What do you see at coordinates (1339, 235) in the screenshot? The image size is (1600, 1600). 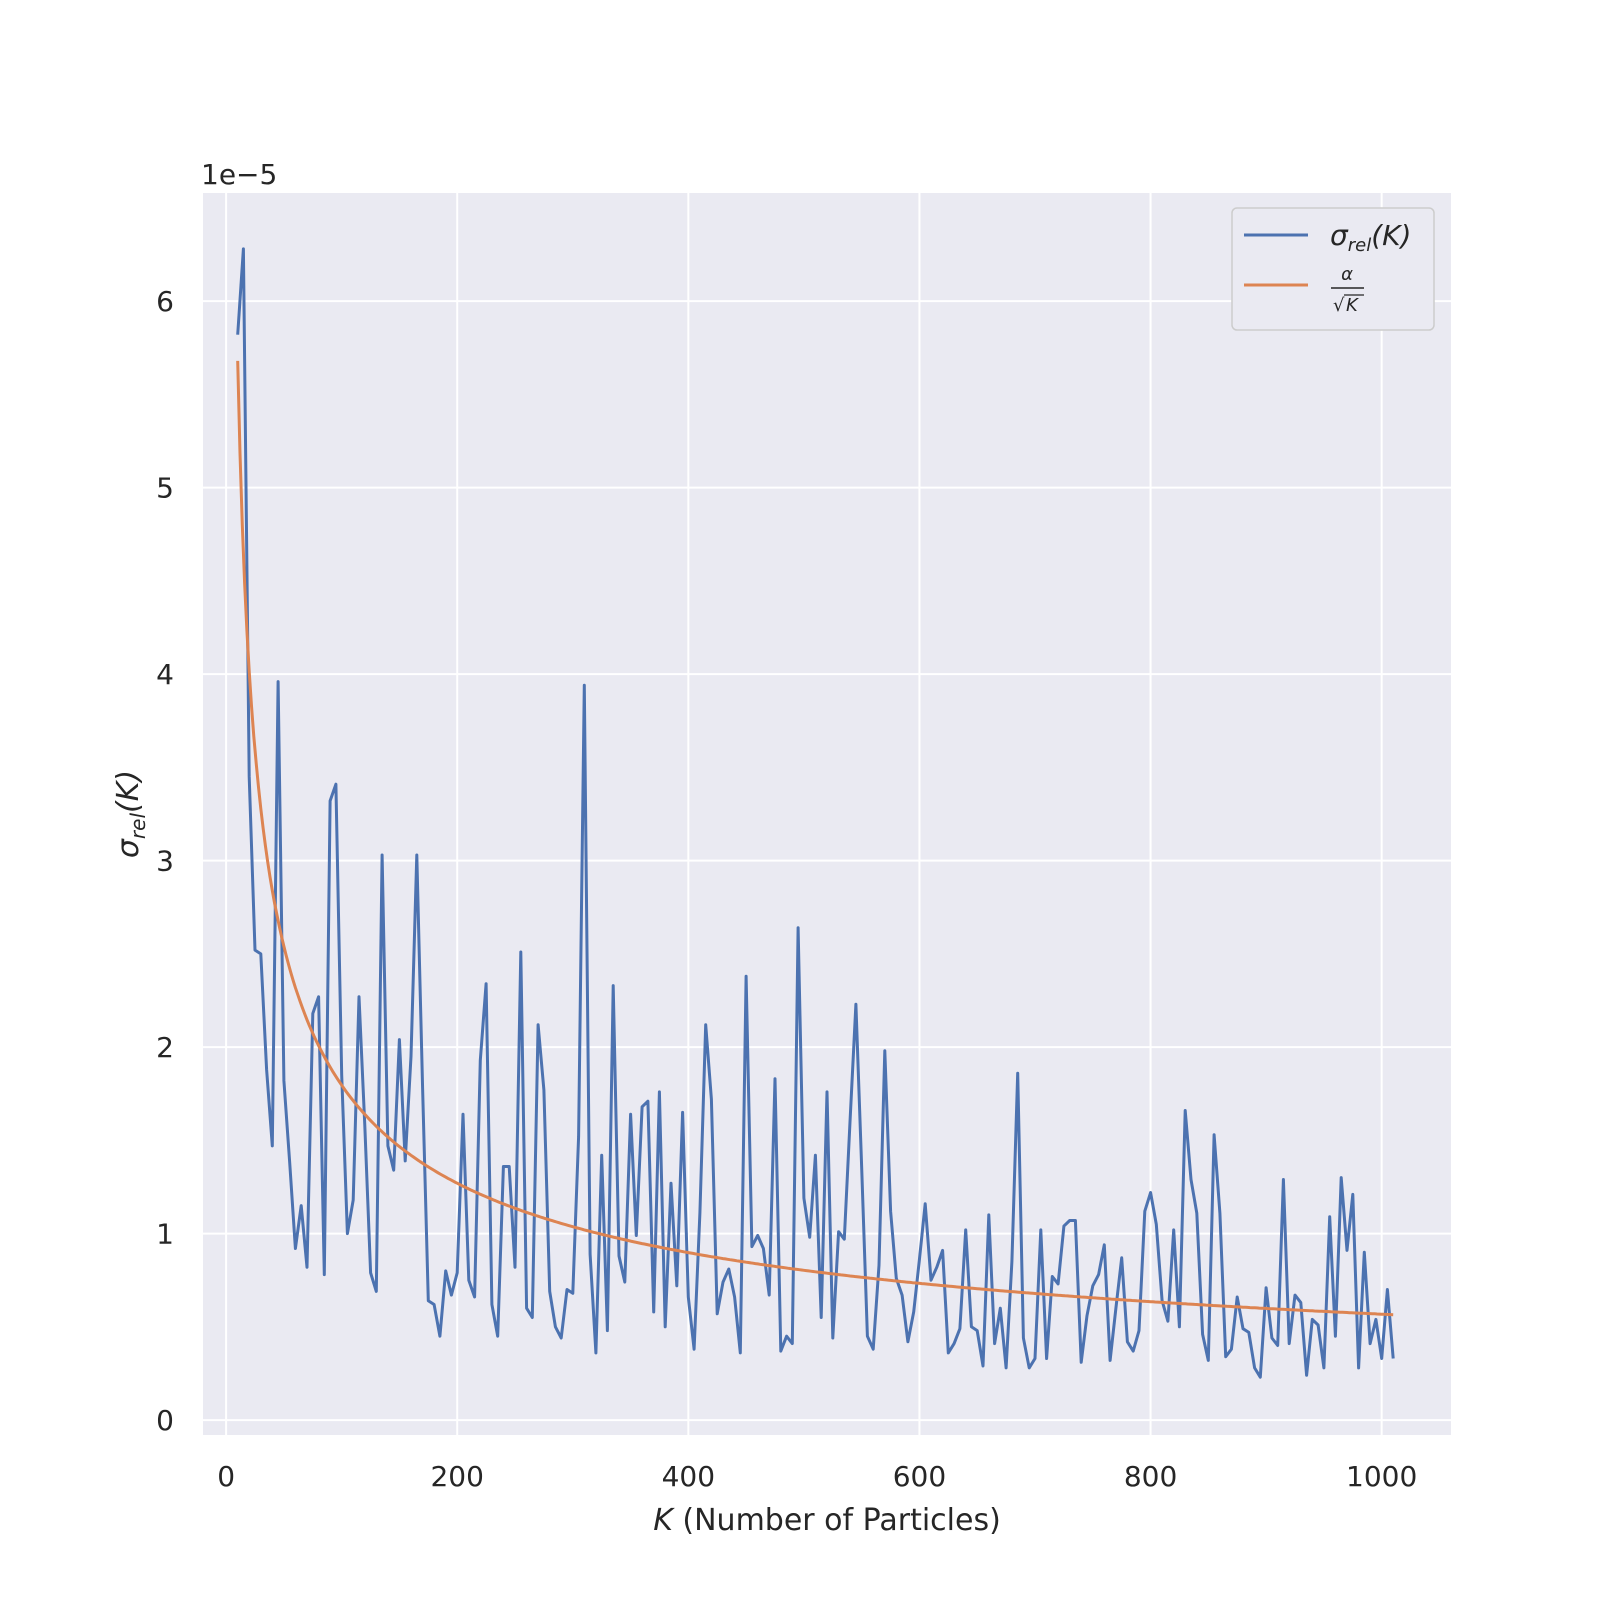 I see `legend-label-sigma-symbol: σ` at bounding box center [1339, 235].